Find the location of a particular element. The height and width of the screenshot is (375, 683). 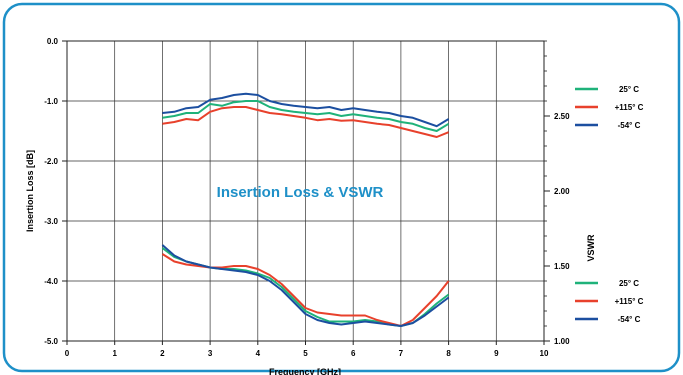

y-right-tick-label: 1.50 is located at coordinates (562, 266).